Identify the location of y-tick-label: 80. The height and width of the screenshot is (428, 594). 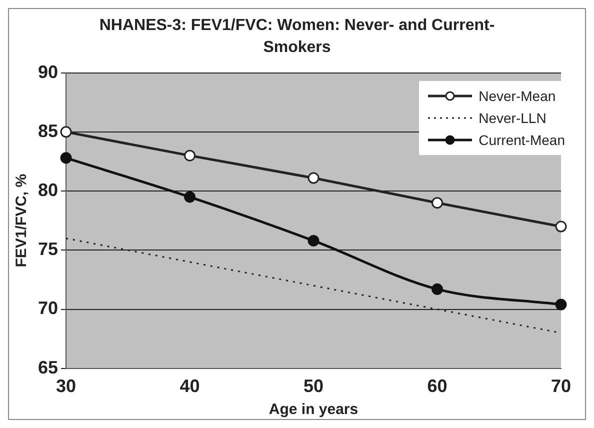
(48, 190).